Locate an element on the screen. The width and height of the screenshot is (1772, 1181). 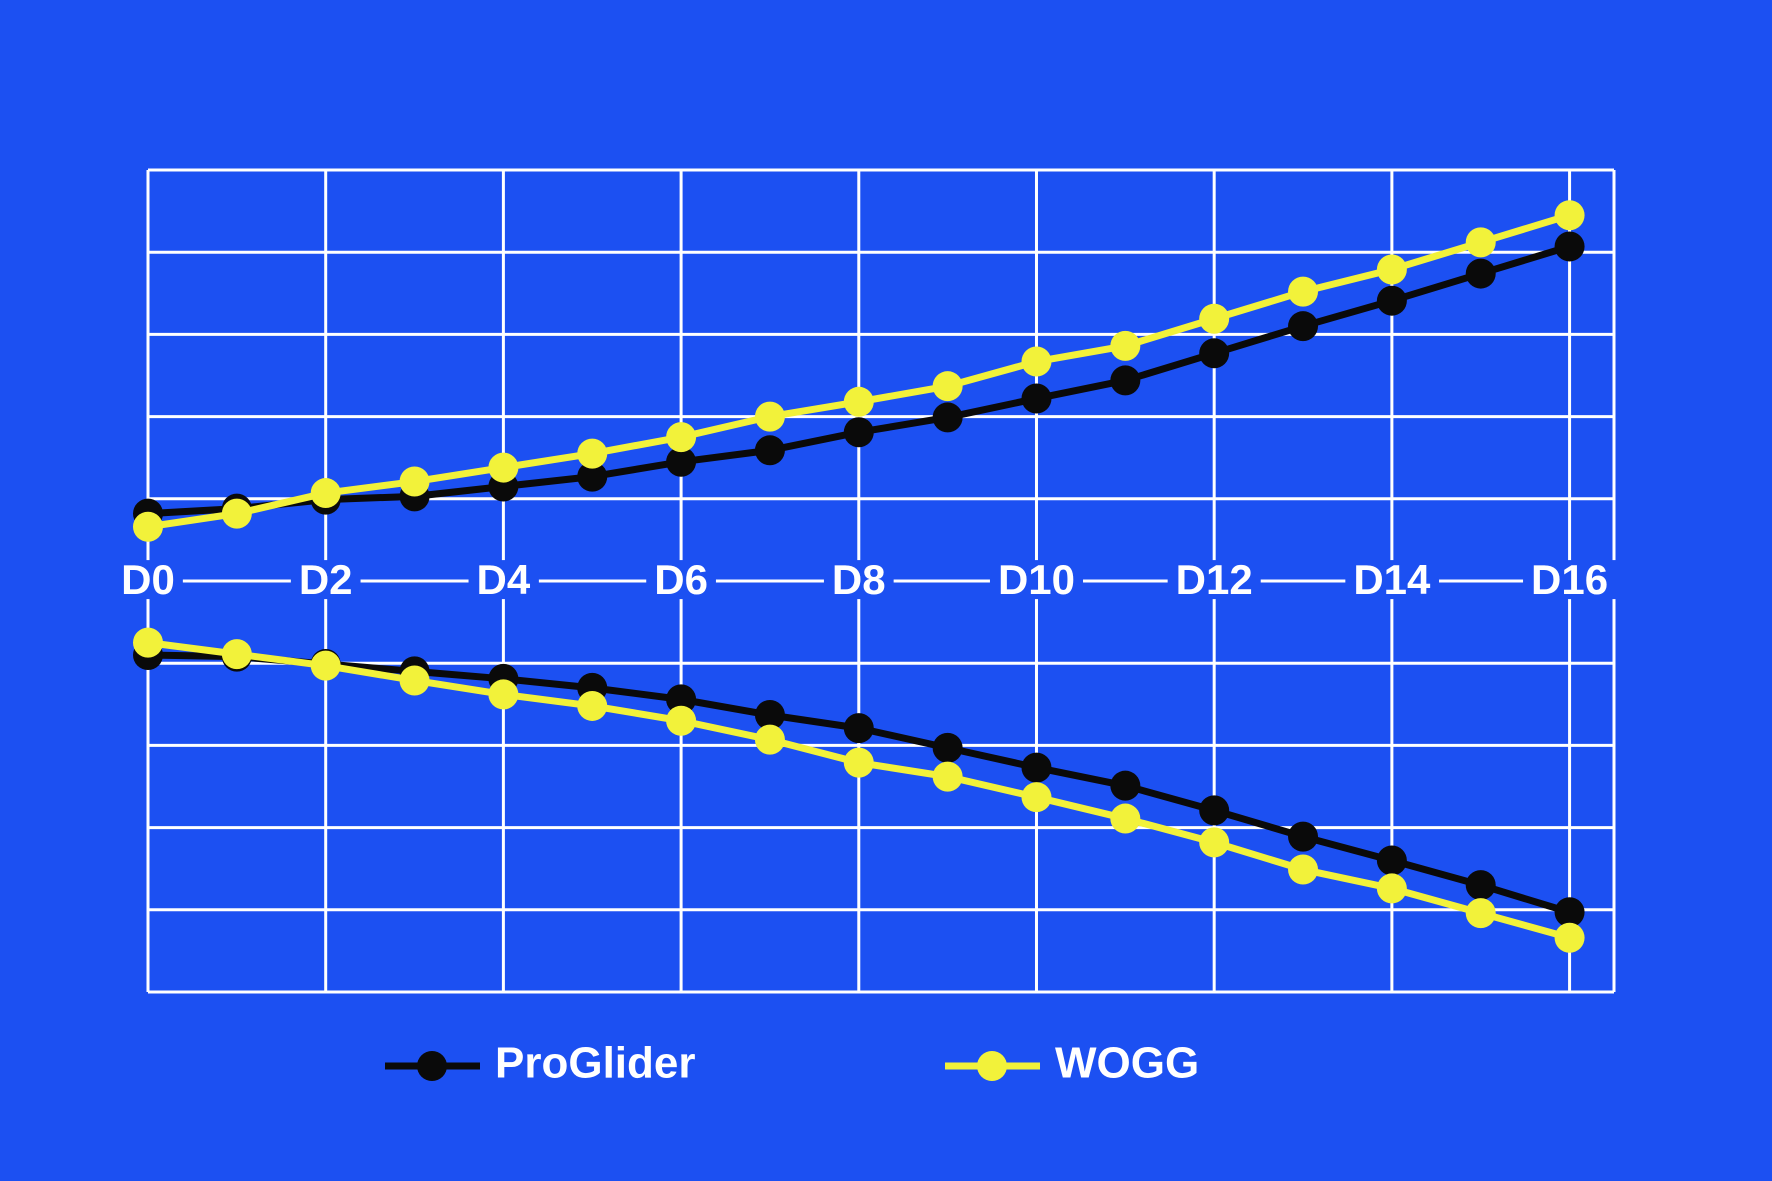
x-tick-label: D14 is located at coordinates (1392, 579).